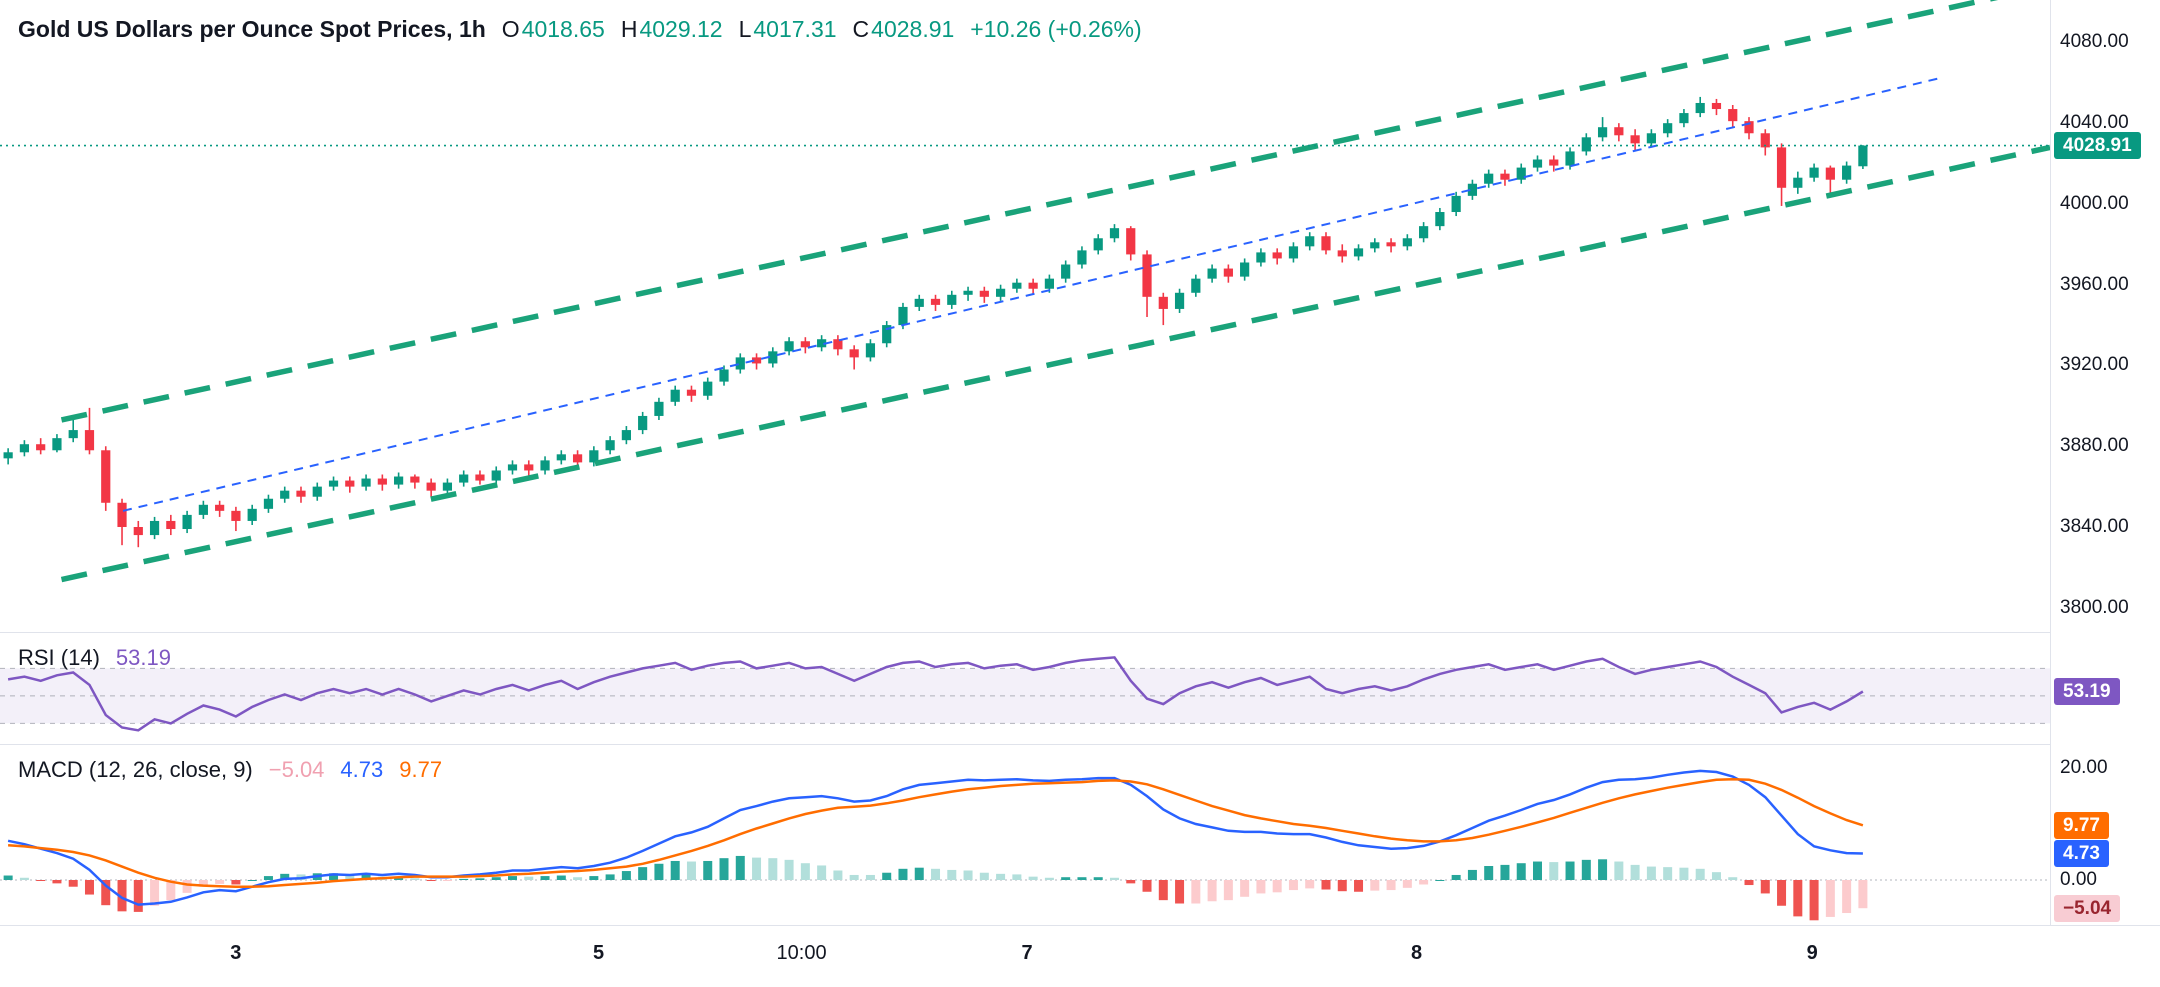  I want to click on time-tick-label: 5, so click(599, 953).